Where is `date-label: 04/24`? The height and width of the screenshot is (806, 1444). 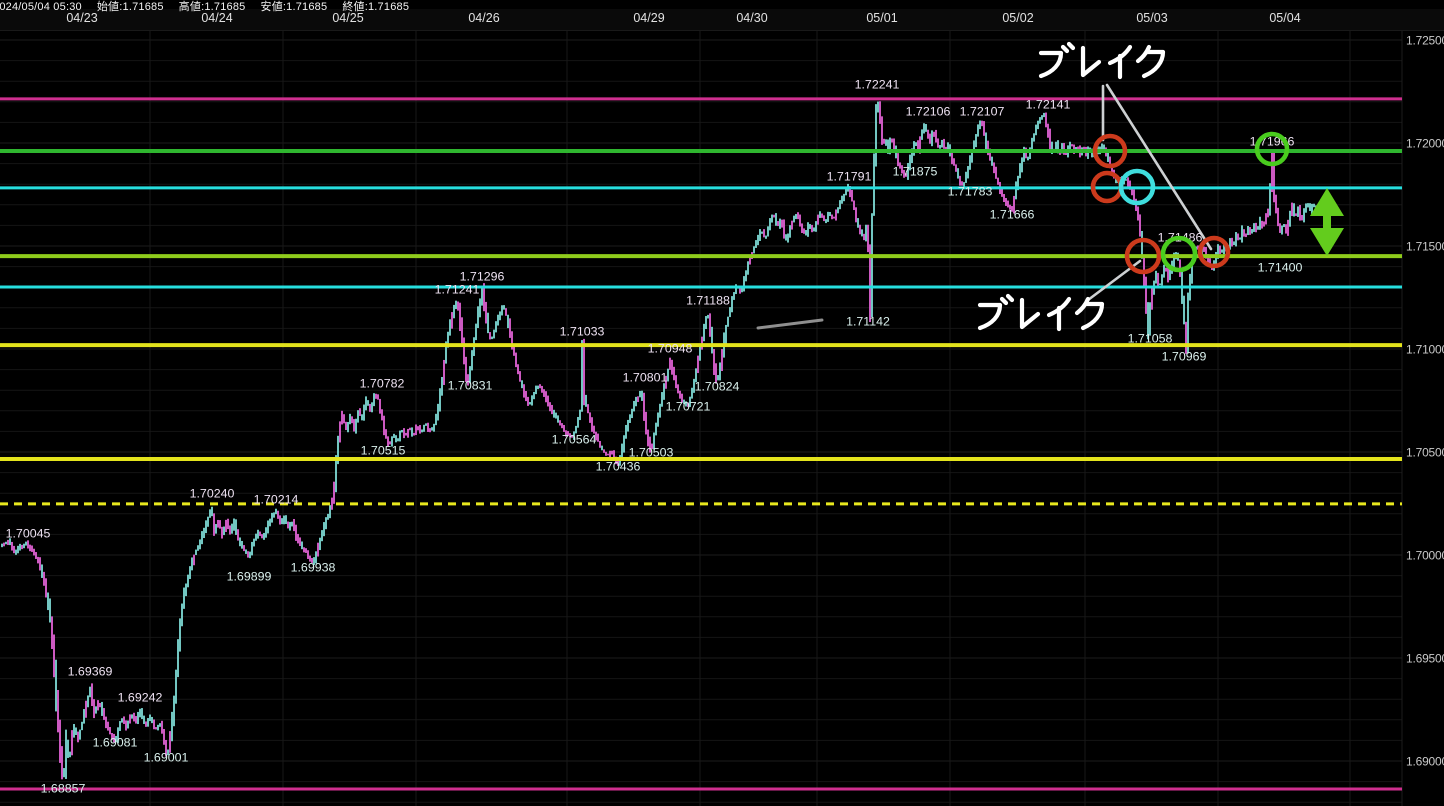 date-label: 04/24 is located at coordinates (217, 18).